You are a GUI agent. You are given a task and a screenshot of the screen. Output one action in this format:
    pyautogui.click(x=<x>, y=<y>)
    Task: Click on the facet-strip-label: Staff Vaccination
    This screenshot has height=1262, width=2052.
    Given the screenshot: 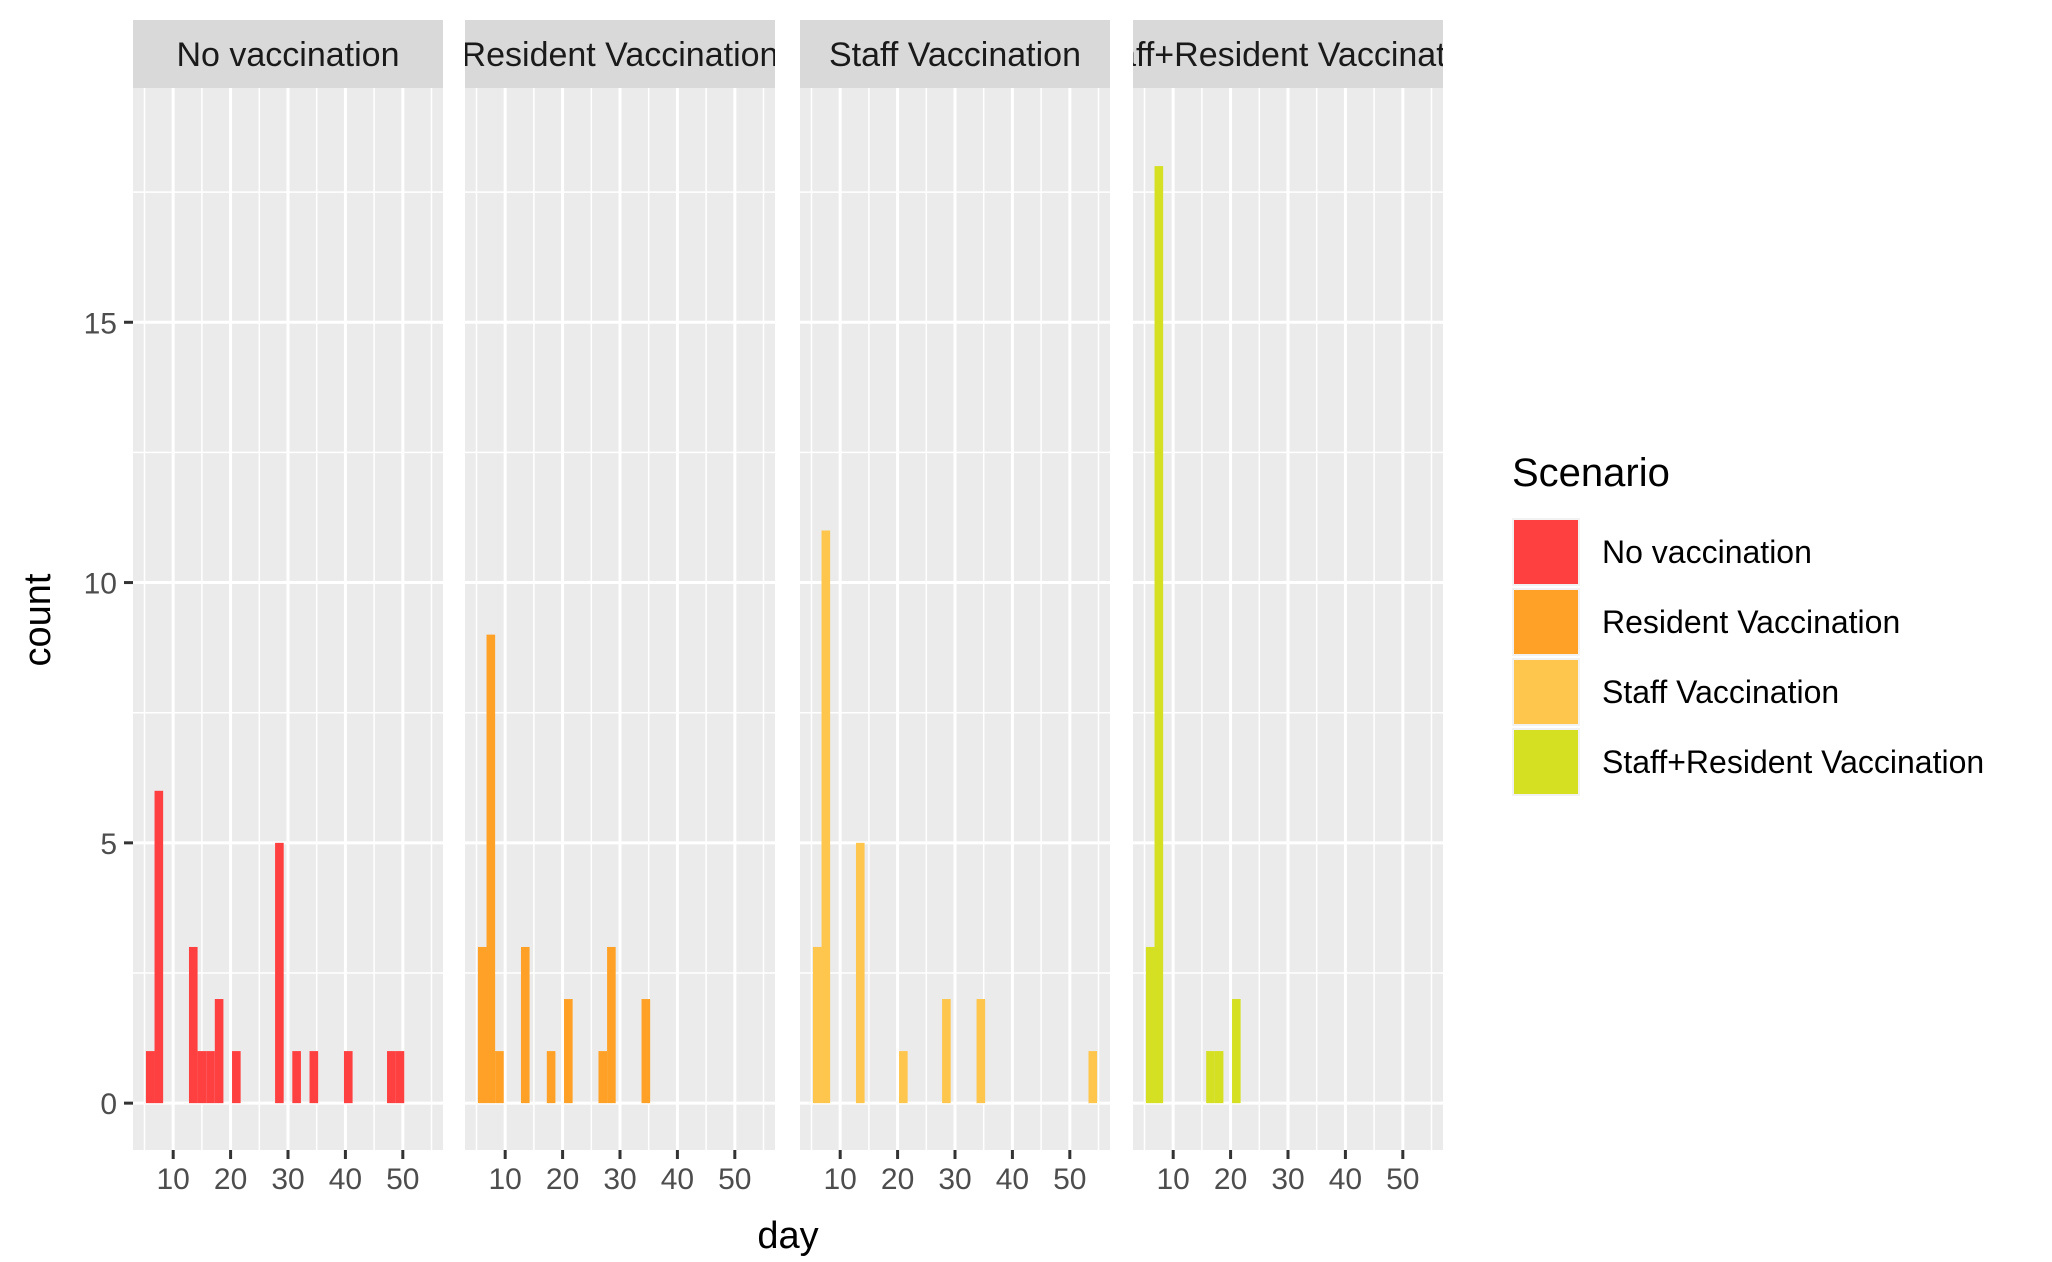 What is the action you would take?
    pyautogui.click(x=955, y=55)
    